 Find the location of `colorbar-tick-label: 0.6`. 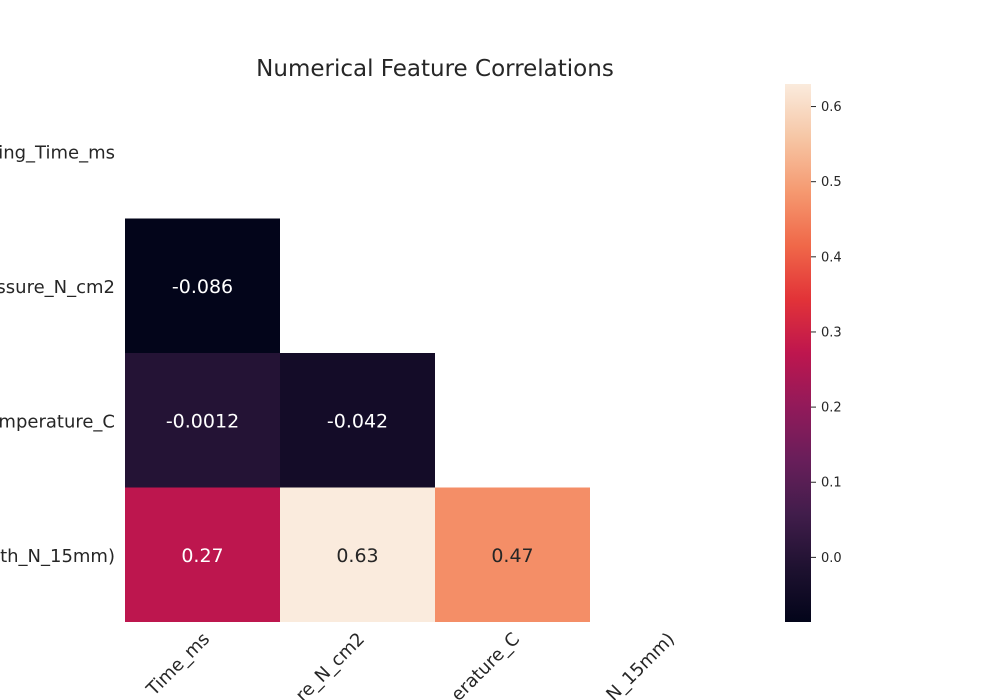

colorbar-tick-label: 0.6 is located at coordinates (831, 107).